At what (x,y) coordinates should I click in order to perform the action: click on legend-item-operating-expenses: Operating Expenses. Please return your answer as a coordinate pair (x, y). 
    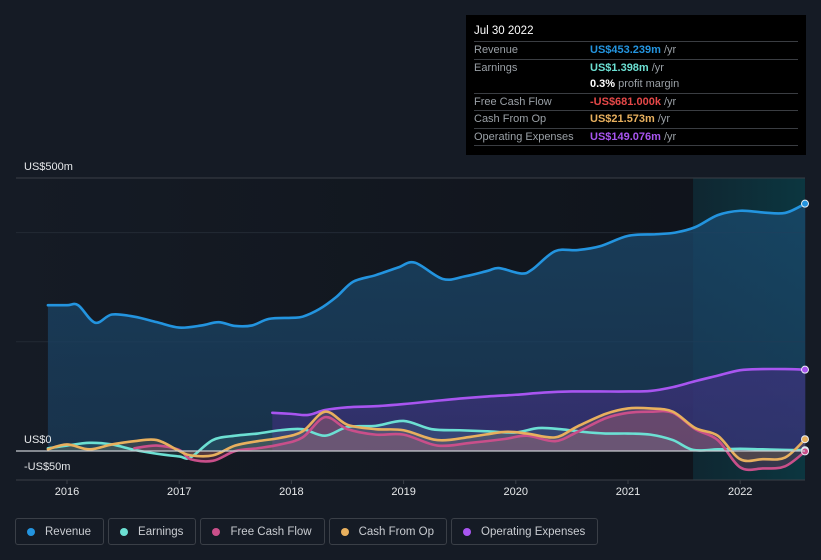
    Looking at the image, I should click on (525, 531).